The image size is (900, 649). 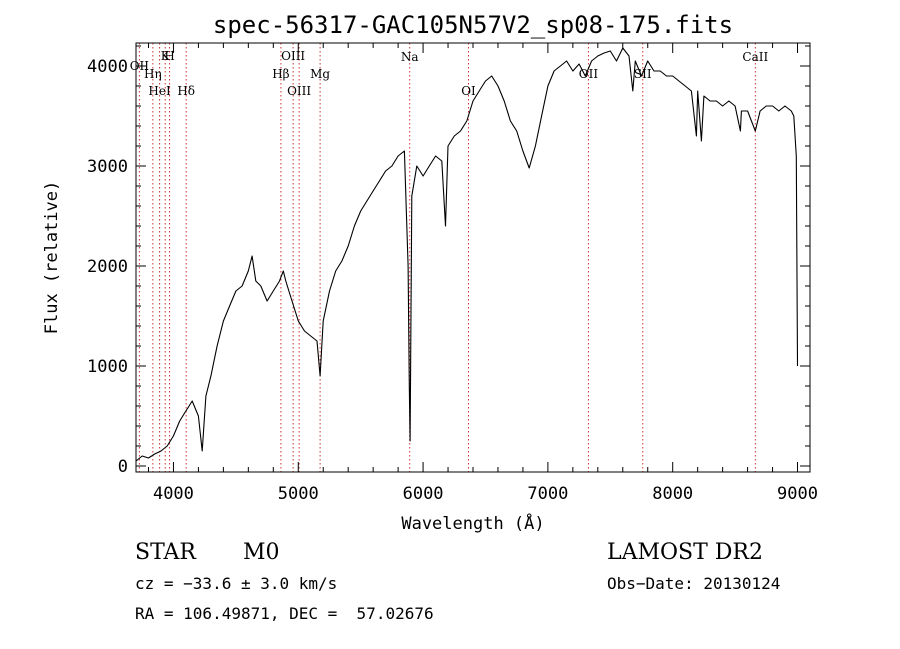 What do you see at coordinates (107, 167) in the screenshot?
I see `y-tick-label: 3000` at bounding box center [107, 167].